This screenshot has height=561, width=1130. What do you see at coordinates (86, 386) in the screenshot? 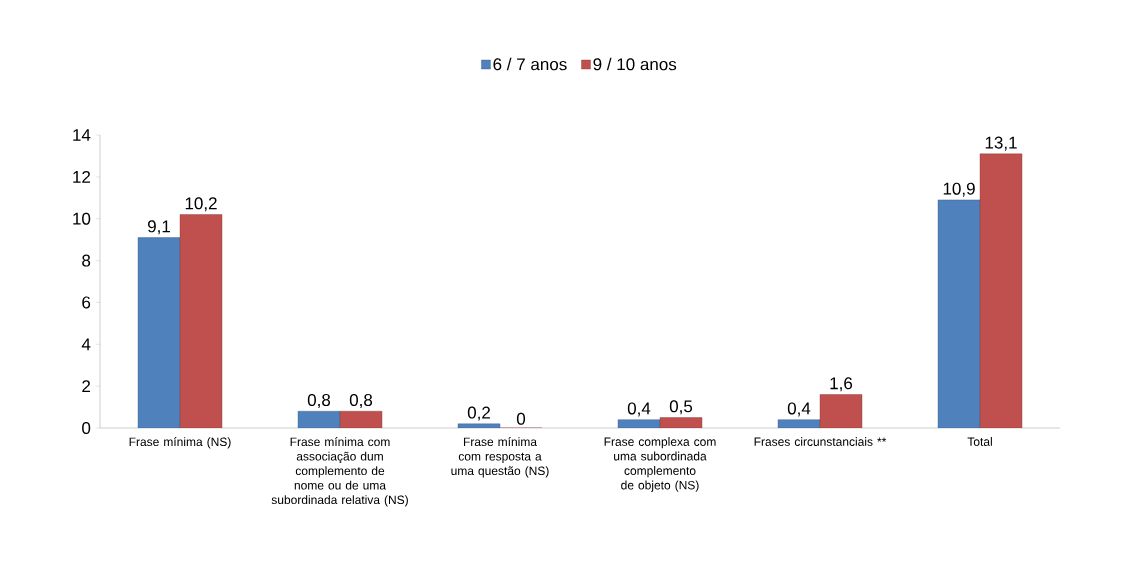
I see `y-tick-label: 2` at bounding box center [86, 386].